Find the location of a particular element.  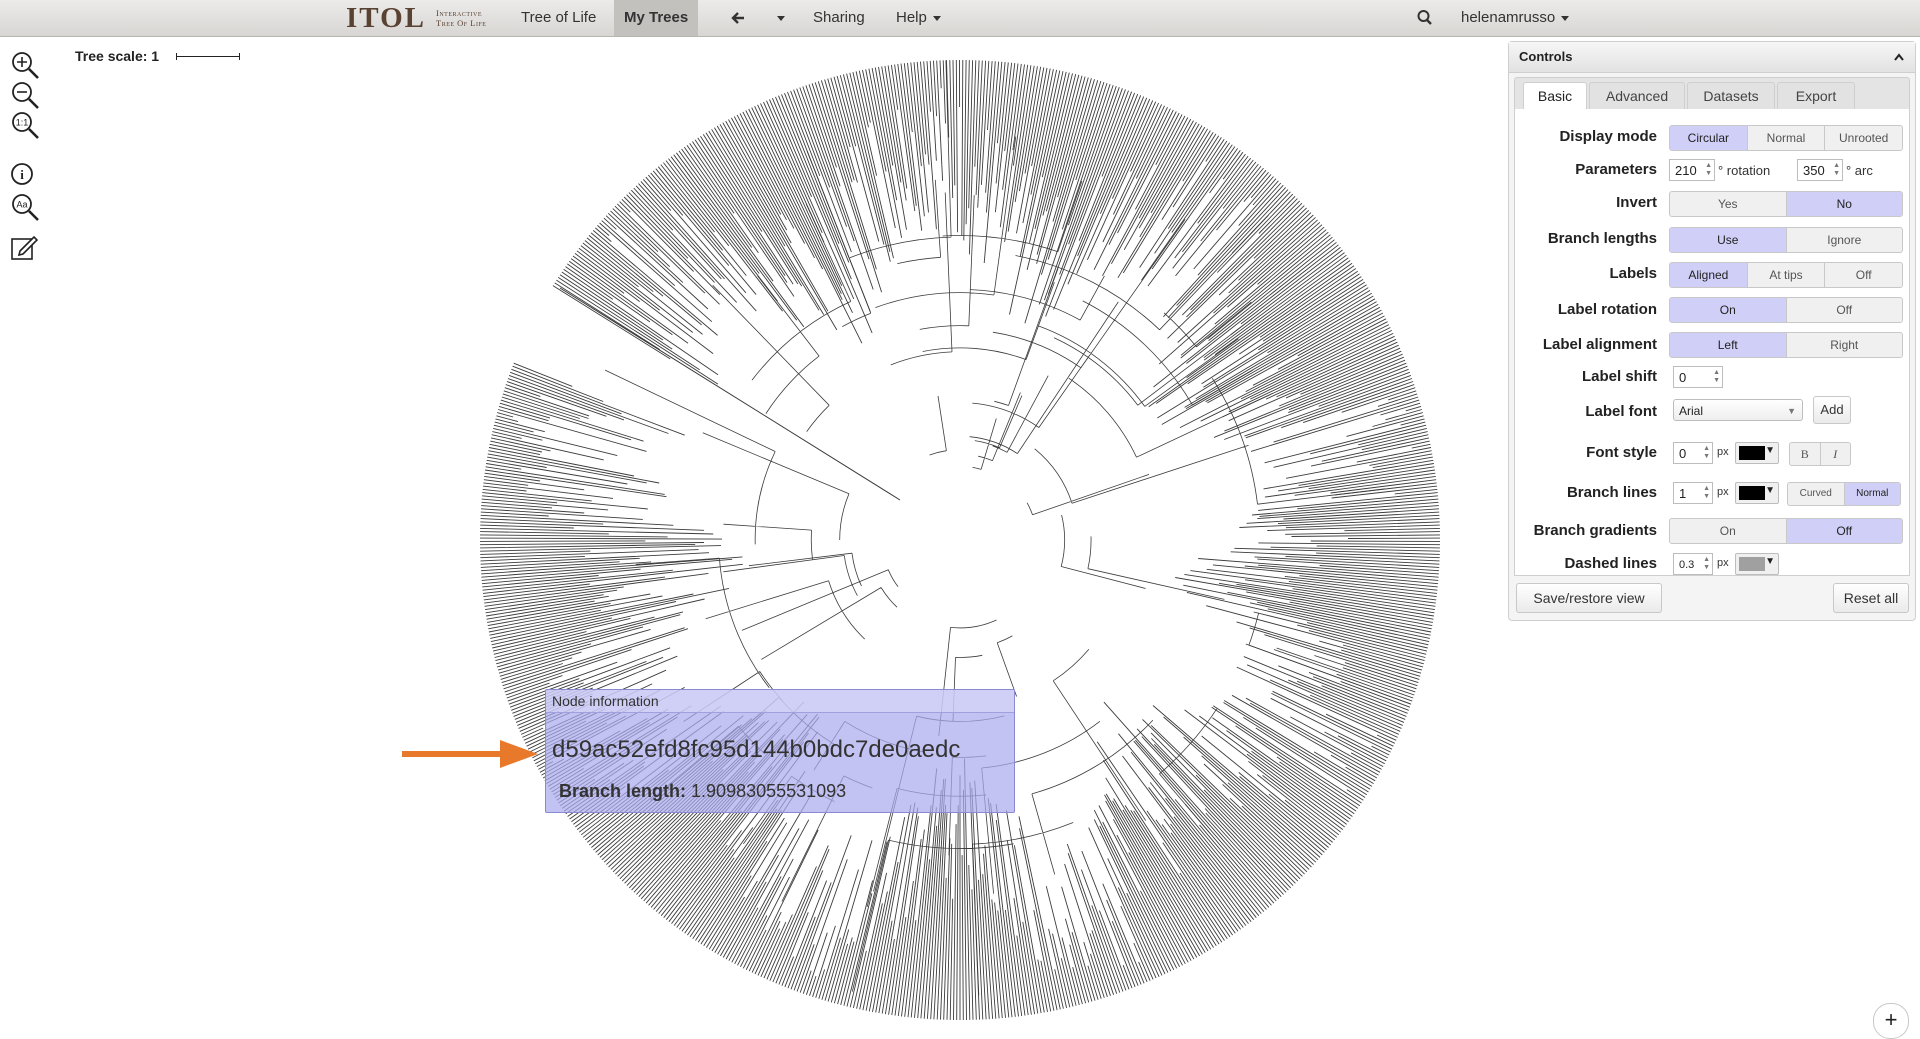

dashed-color-picker: ▼ is located at coordinates (1757, 564).